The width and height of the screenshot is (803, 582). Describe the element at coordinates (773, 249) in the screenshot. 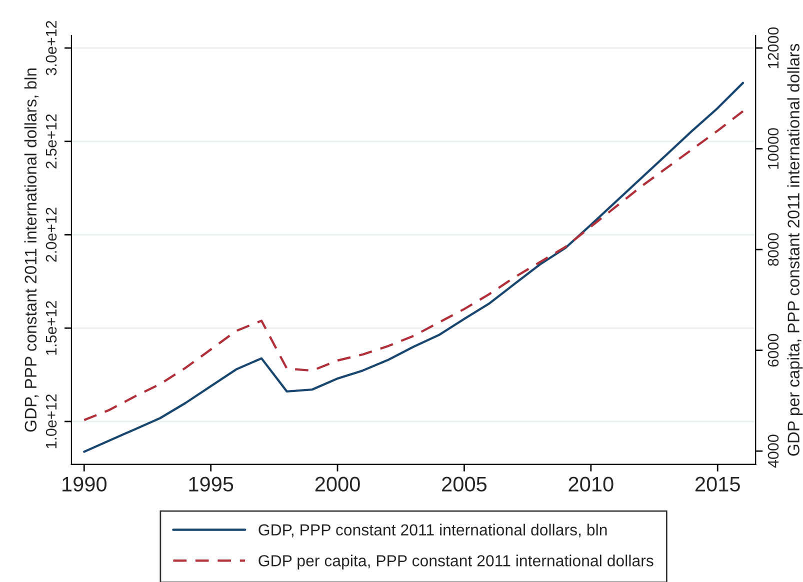

I see `y2-tick-label: 8000` at that location.